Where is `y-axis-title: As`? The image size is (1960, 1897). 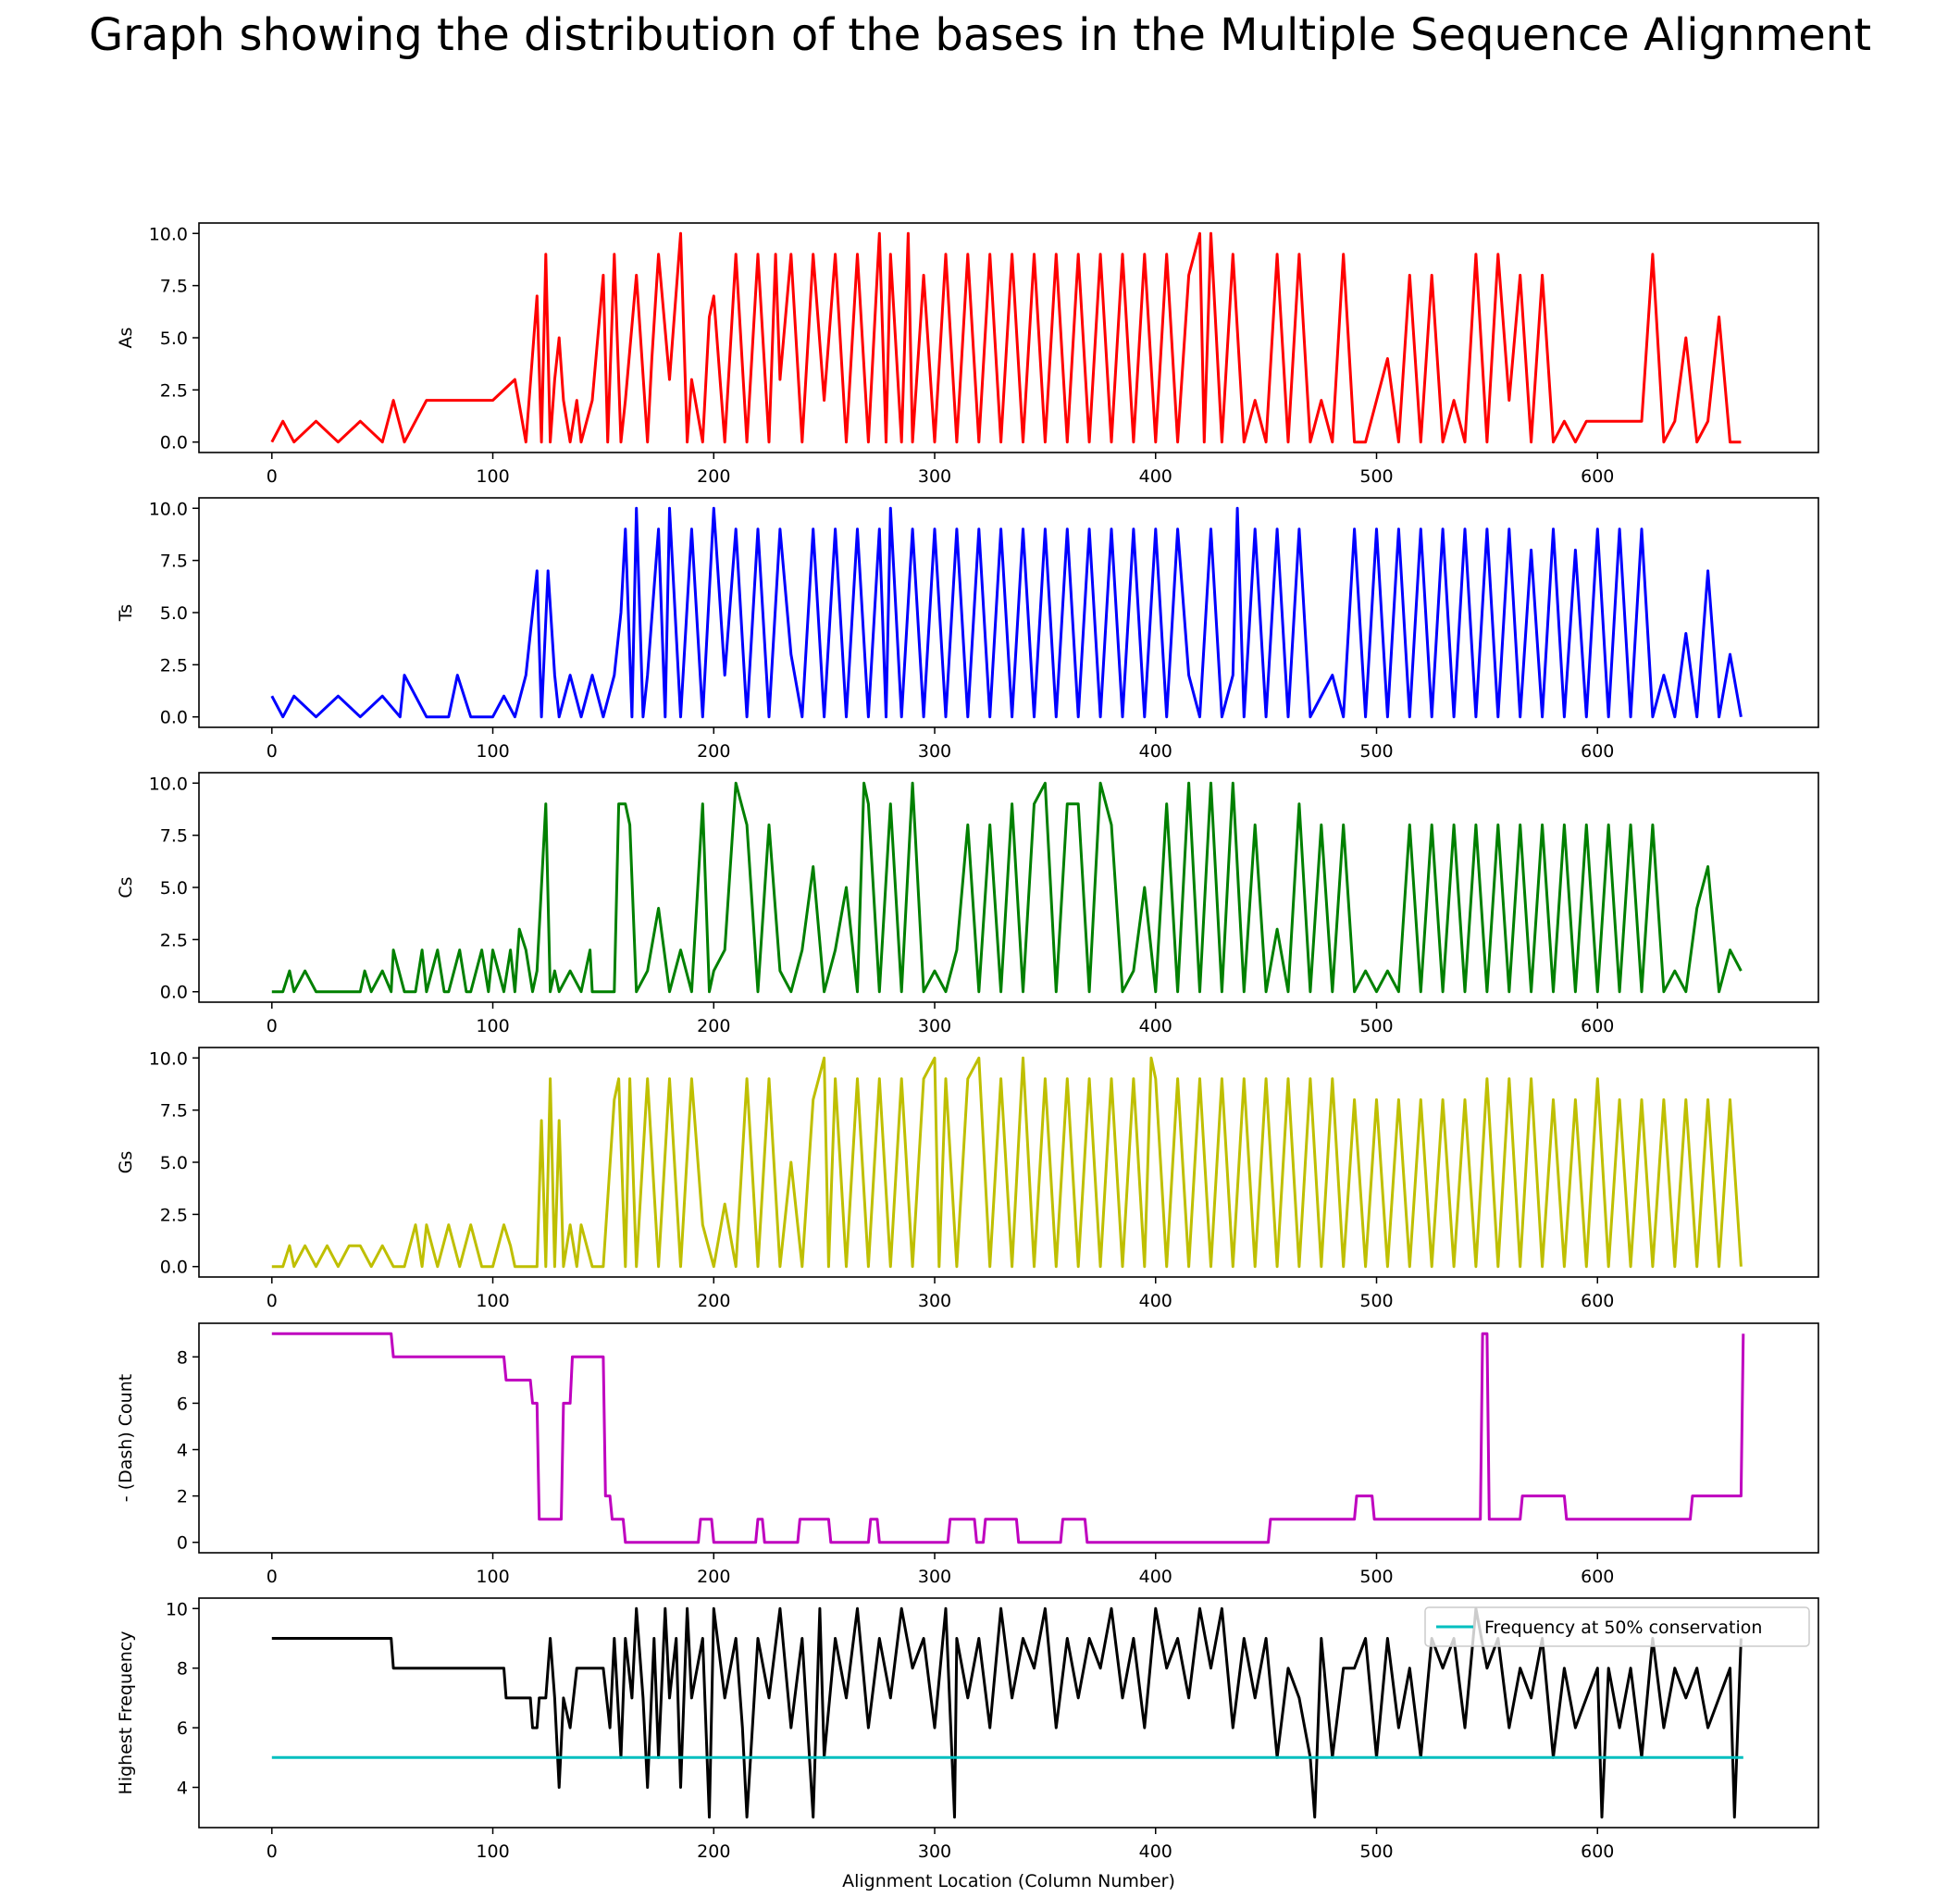
y-axis-title: As is located at coordinates (126, 338).